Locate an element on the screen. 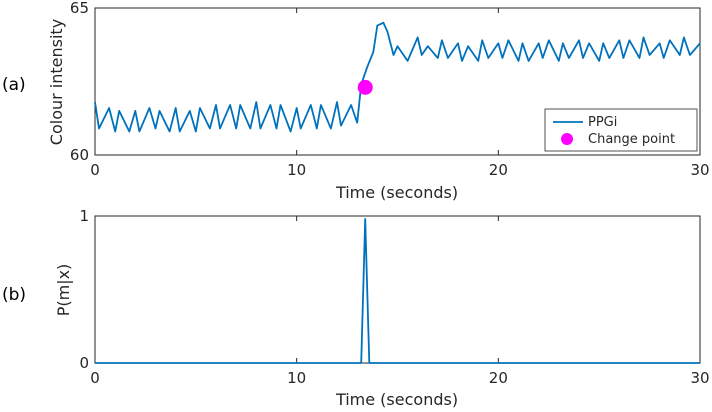 The height and width of the screenshot is (412, 712). panel-b-xtick-label: 0 is located at coordinates (95, 378).